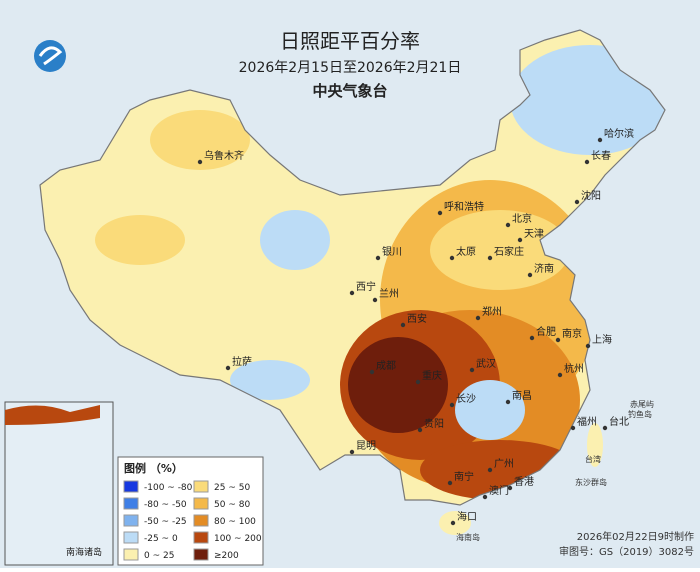 The image size is (700, 572). What do you see at coordinates (466, 399) in the screenshot?
I see `city-label: 长沙` at bounding box center [466, 399].